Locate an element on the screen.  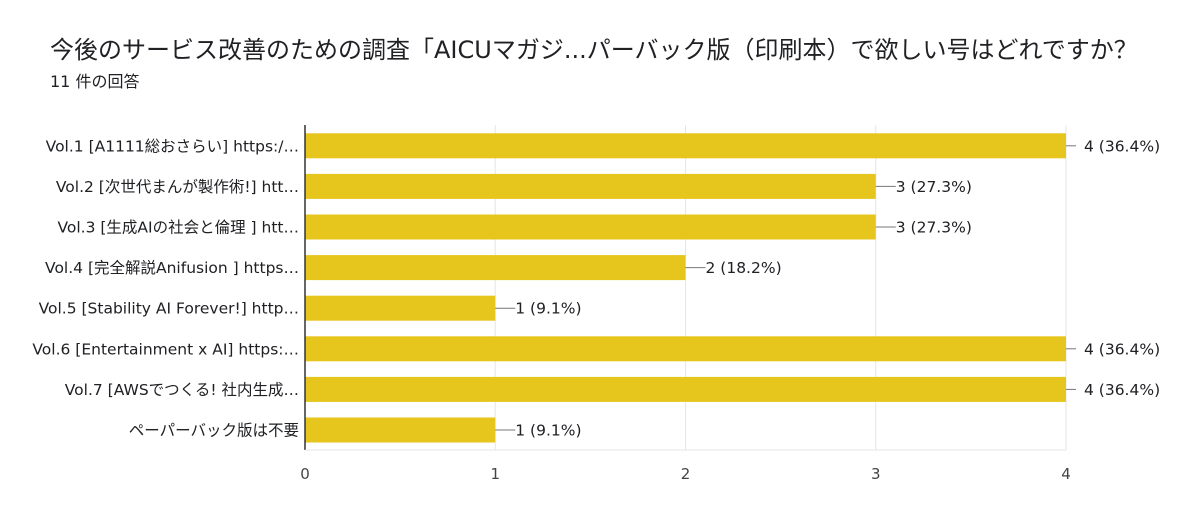
x-tick-label: 1 is located at coordinates (495, 474).